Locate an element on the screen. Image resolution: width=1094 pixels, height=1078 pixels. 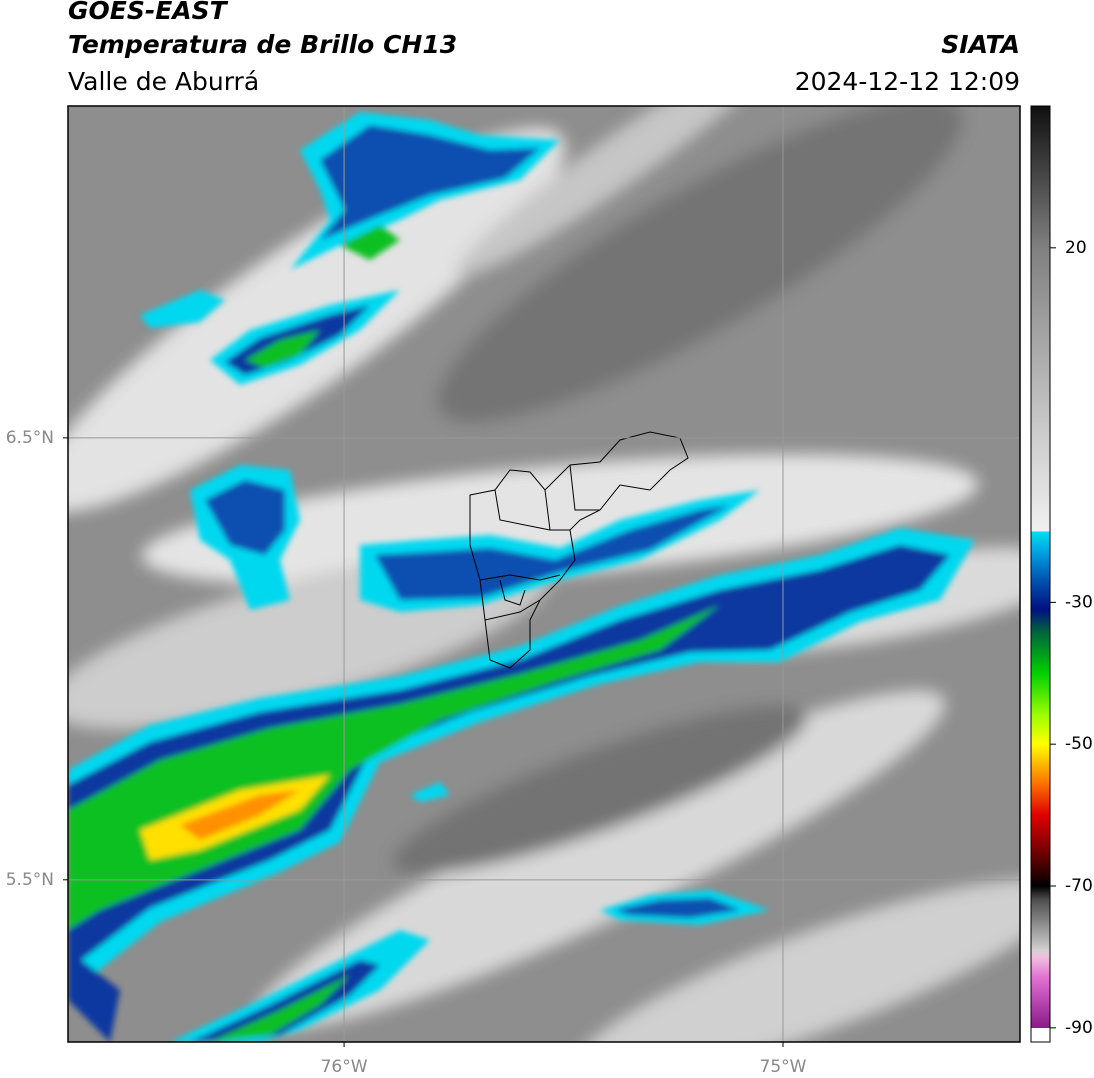
colorbar-tick-label: -30 is located at coordinates (1079, 602).